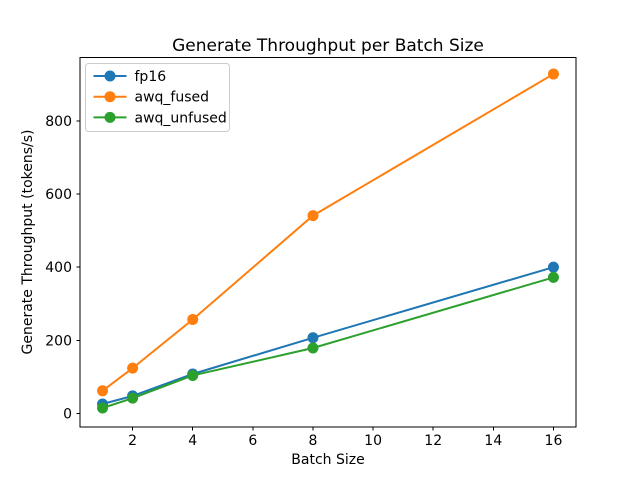  I want to click on legend-box, so click(157, 97).